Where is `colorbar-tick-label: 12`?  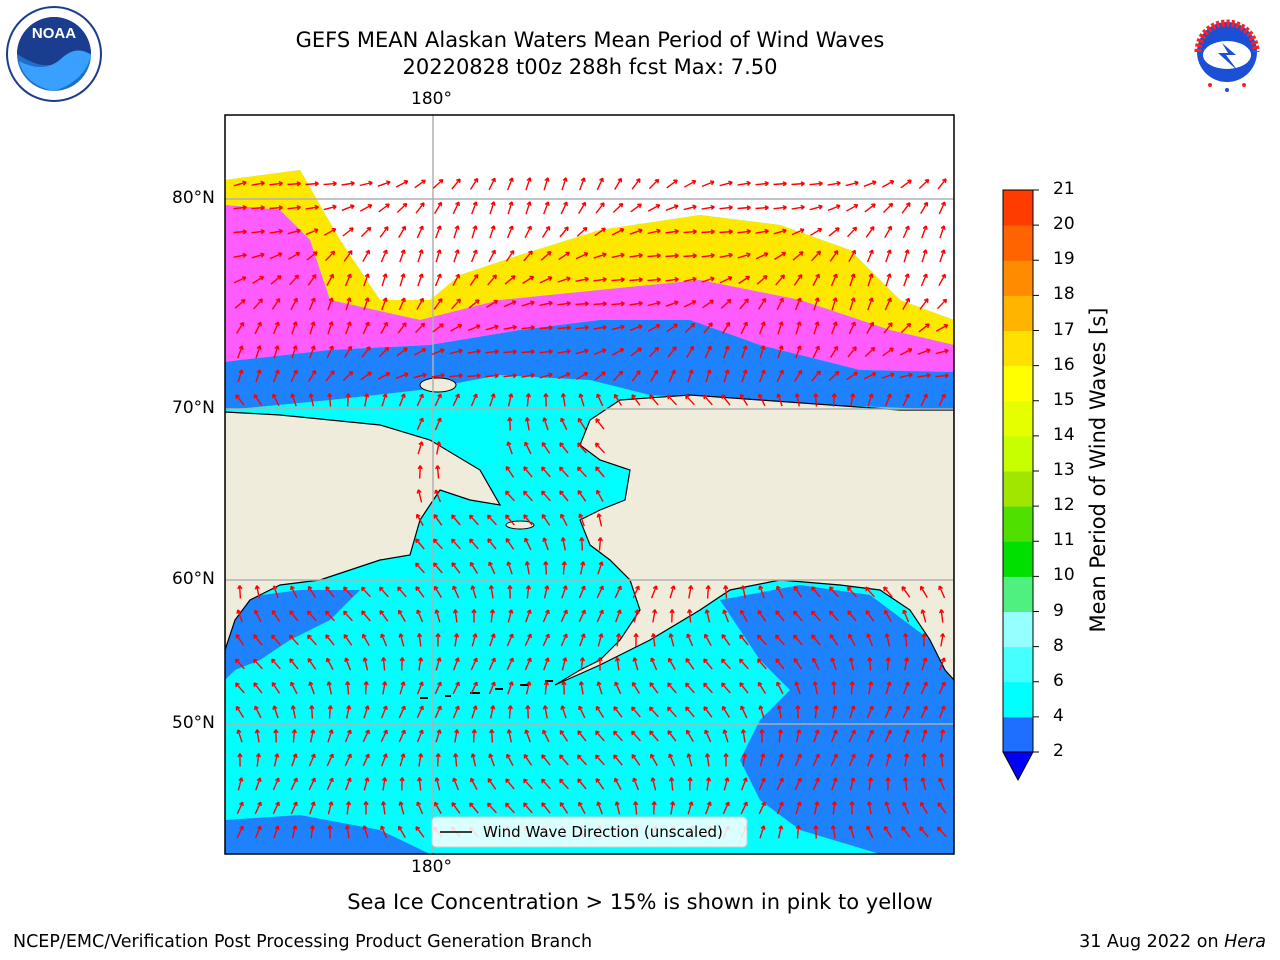
colorbar-tick-label: 12 is located at coordinates (1064, 505).